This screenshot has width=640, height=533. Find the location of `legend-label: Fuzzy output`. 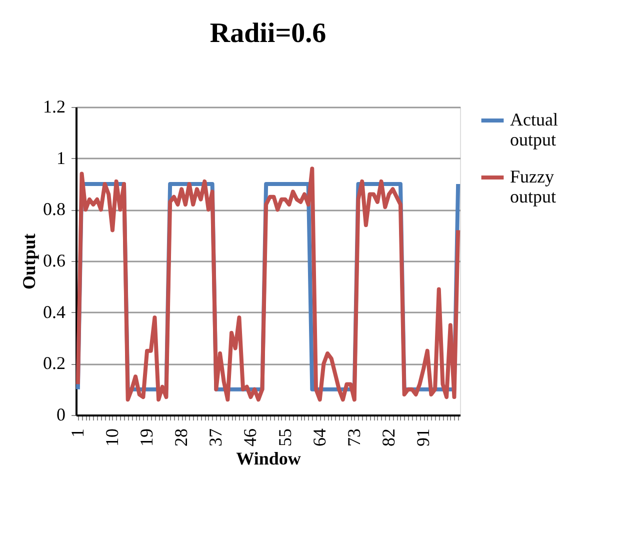

legend-label: Fuzzy output is located at coordinates (533, 186).